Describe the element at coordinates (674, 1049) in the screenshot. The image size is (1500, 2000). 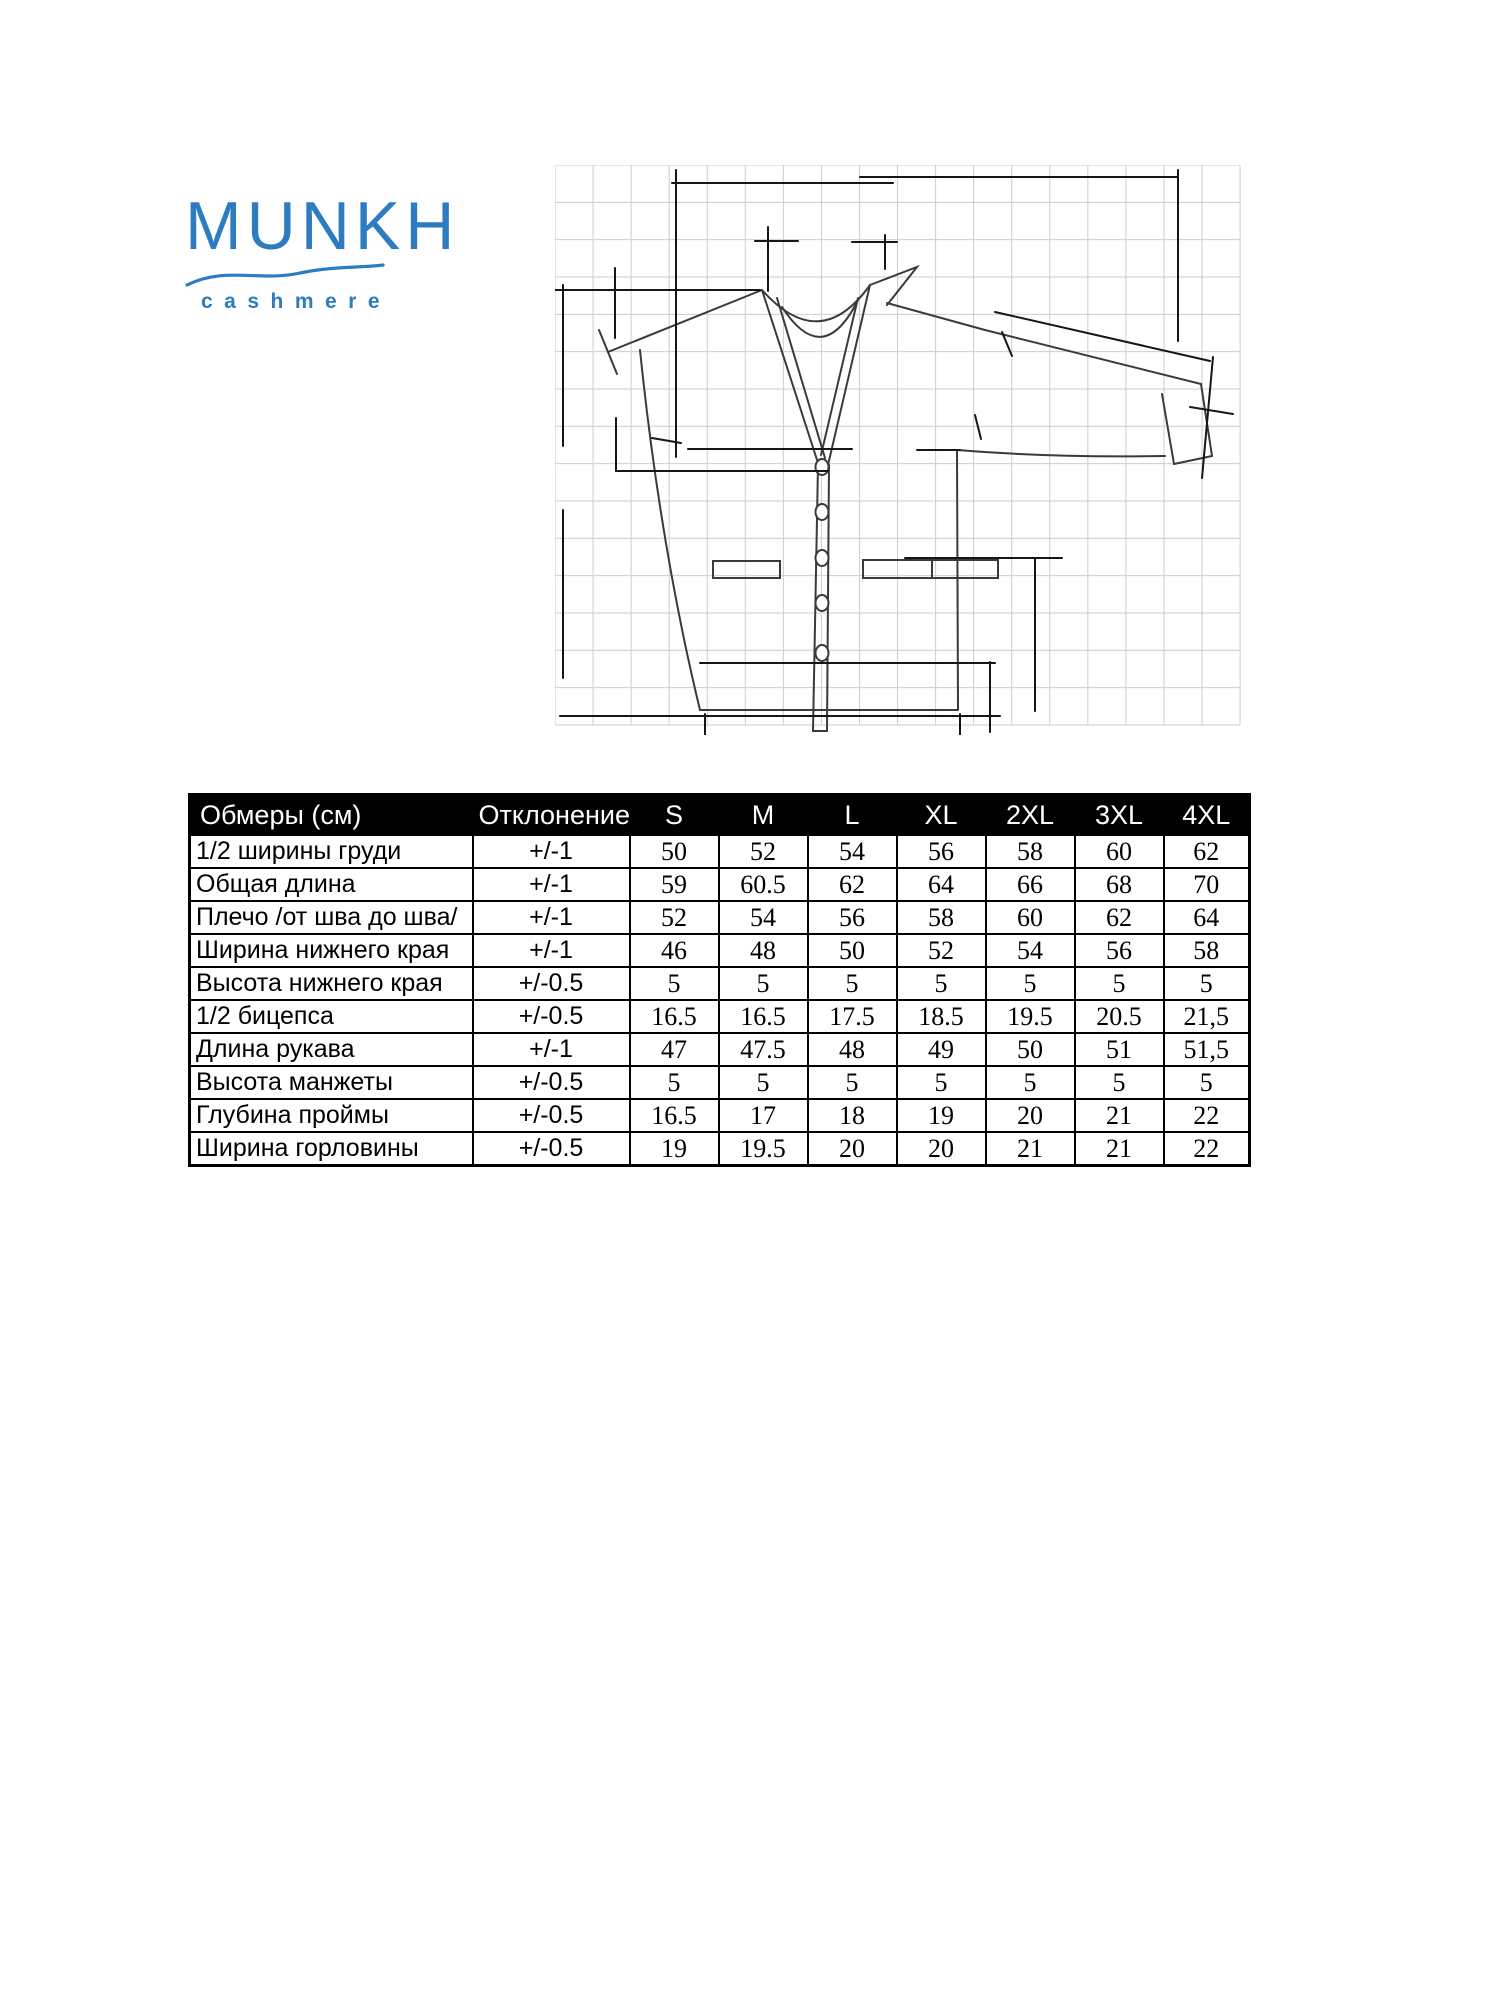
I see `size-value: 47` at that location.